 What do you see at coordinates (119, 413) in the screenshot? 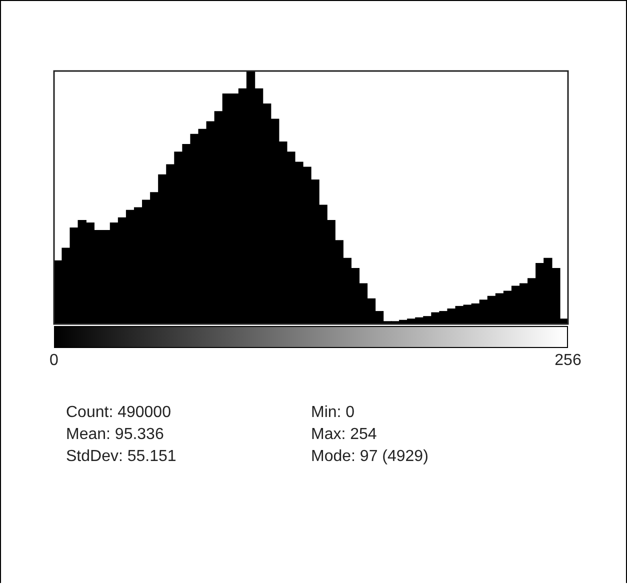
I see `text: Count: 490000` at bounding box center [119, 413].